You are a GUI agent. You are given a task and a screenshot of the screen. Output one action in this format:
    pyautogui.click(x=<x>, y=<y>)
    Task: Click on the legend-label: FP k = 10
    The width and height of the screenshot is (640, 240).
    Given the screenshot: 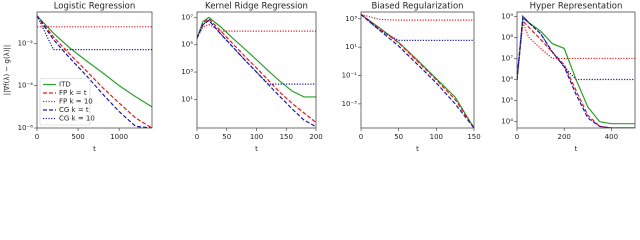 What is the action you would take?
    pyautogui.click(x=76, y=102)
    